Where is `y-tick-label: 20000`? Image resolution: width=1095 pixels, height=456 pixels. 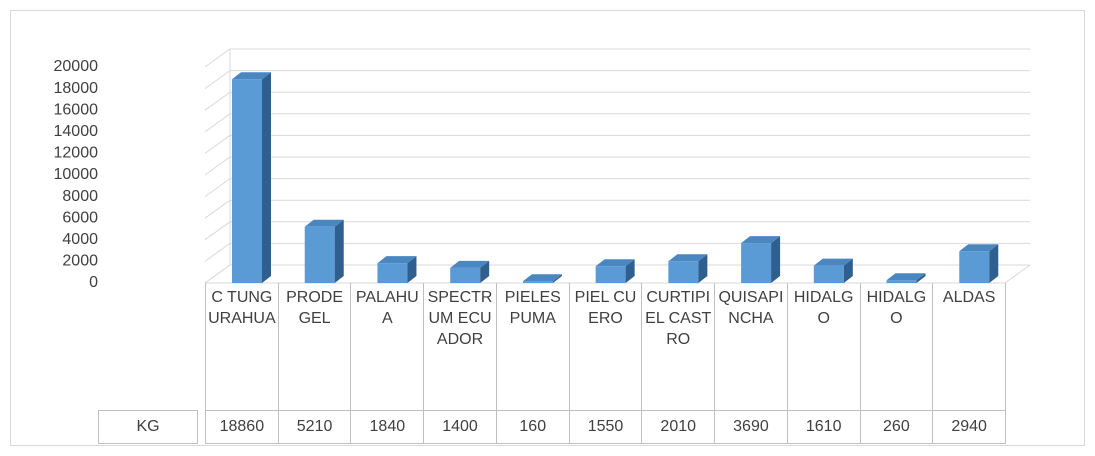
y-tick-label: 20000 is located at coordinates (76, 66).